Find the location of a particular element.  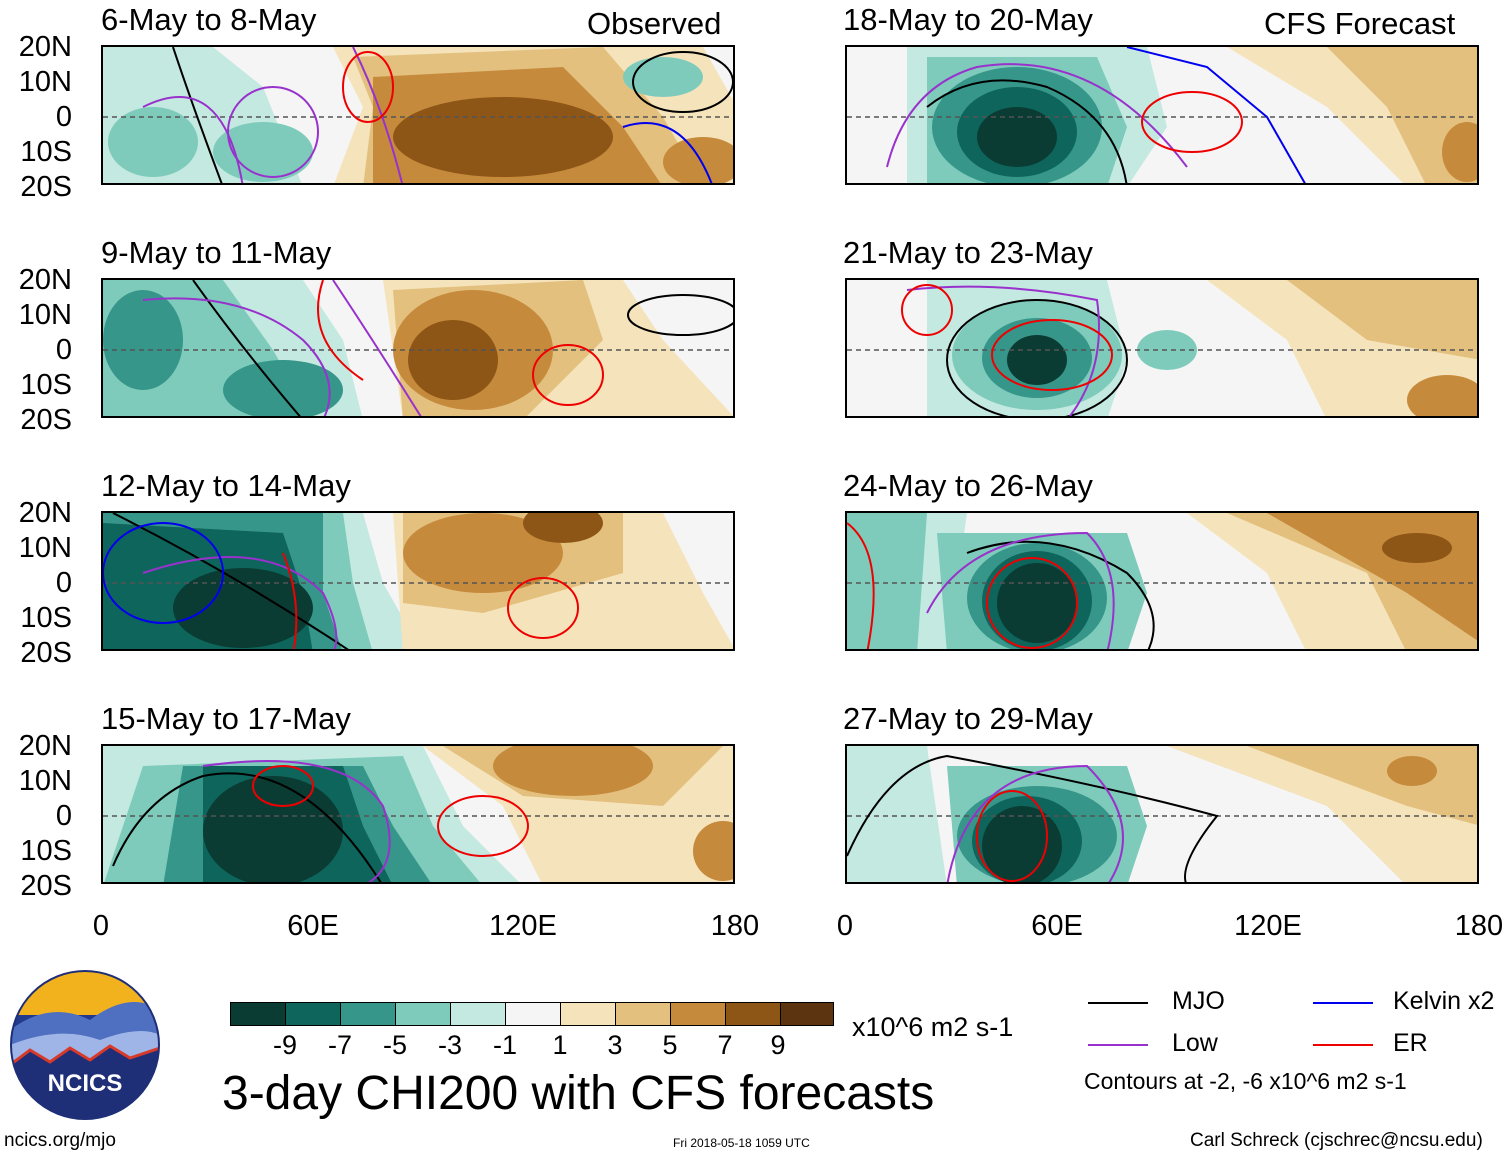

colorbar-tick: 7 is located at coordinates (725, 1045).